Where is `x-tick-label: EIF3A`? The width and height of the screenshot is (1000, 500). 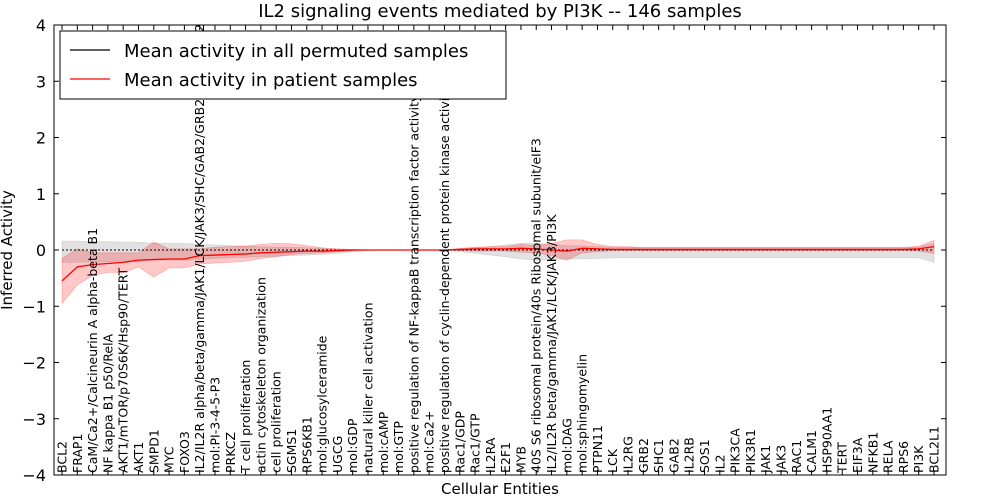
x-tick-label: EIF3A is located at coordinates (857, 455).